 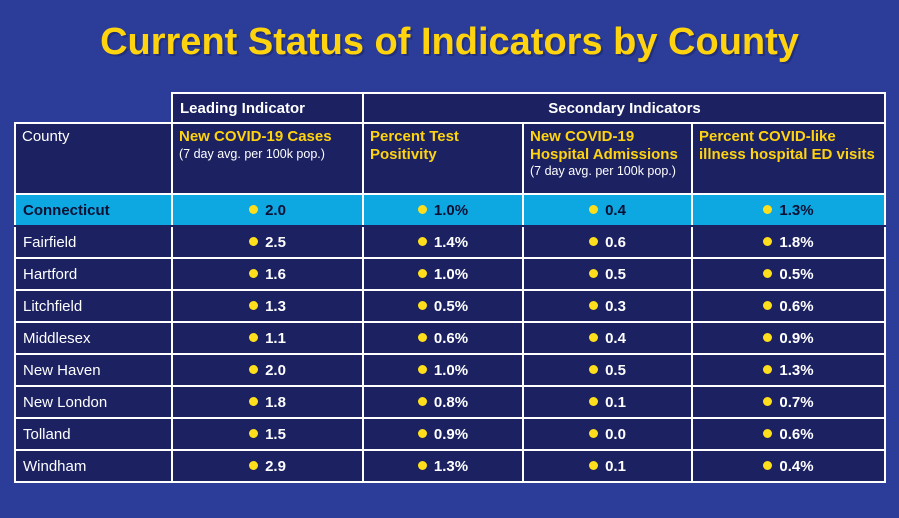 I want to click on value-cell: 0.4, so click(x=607, y=210).